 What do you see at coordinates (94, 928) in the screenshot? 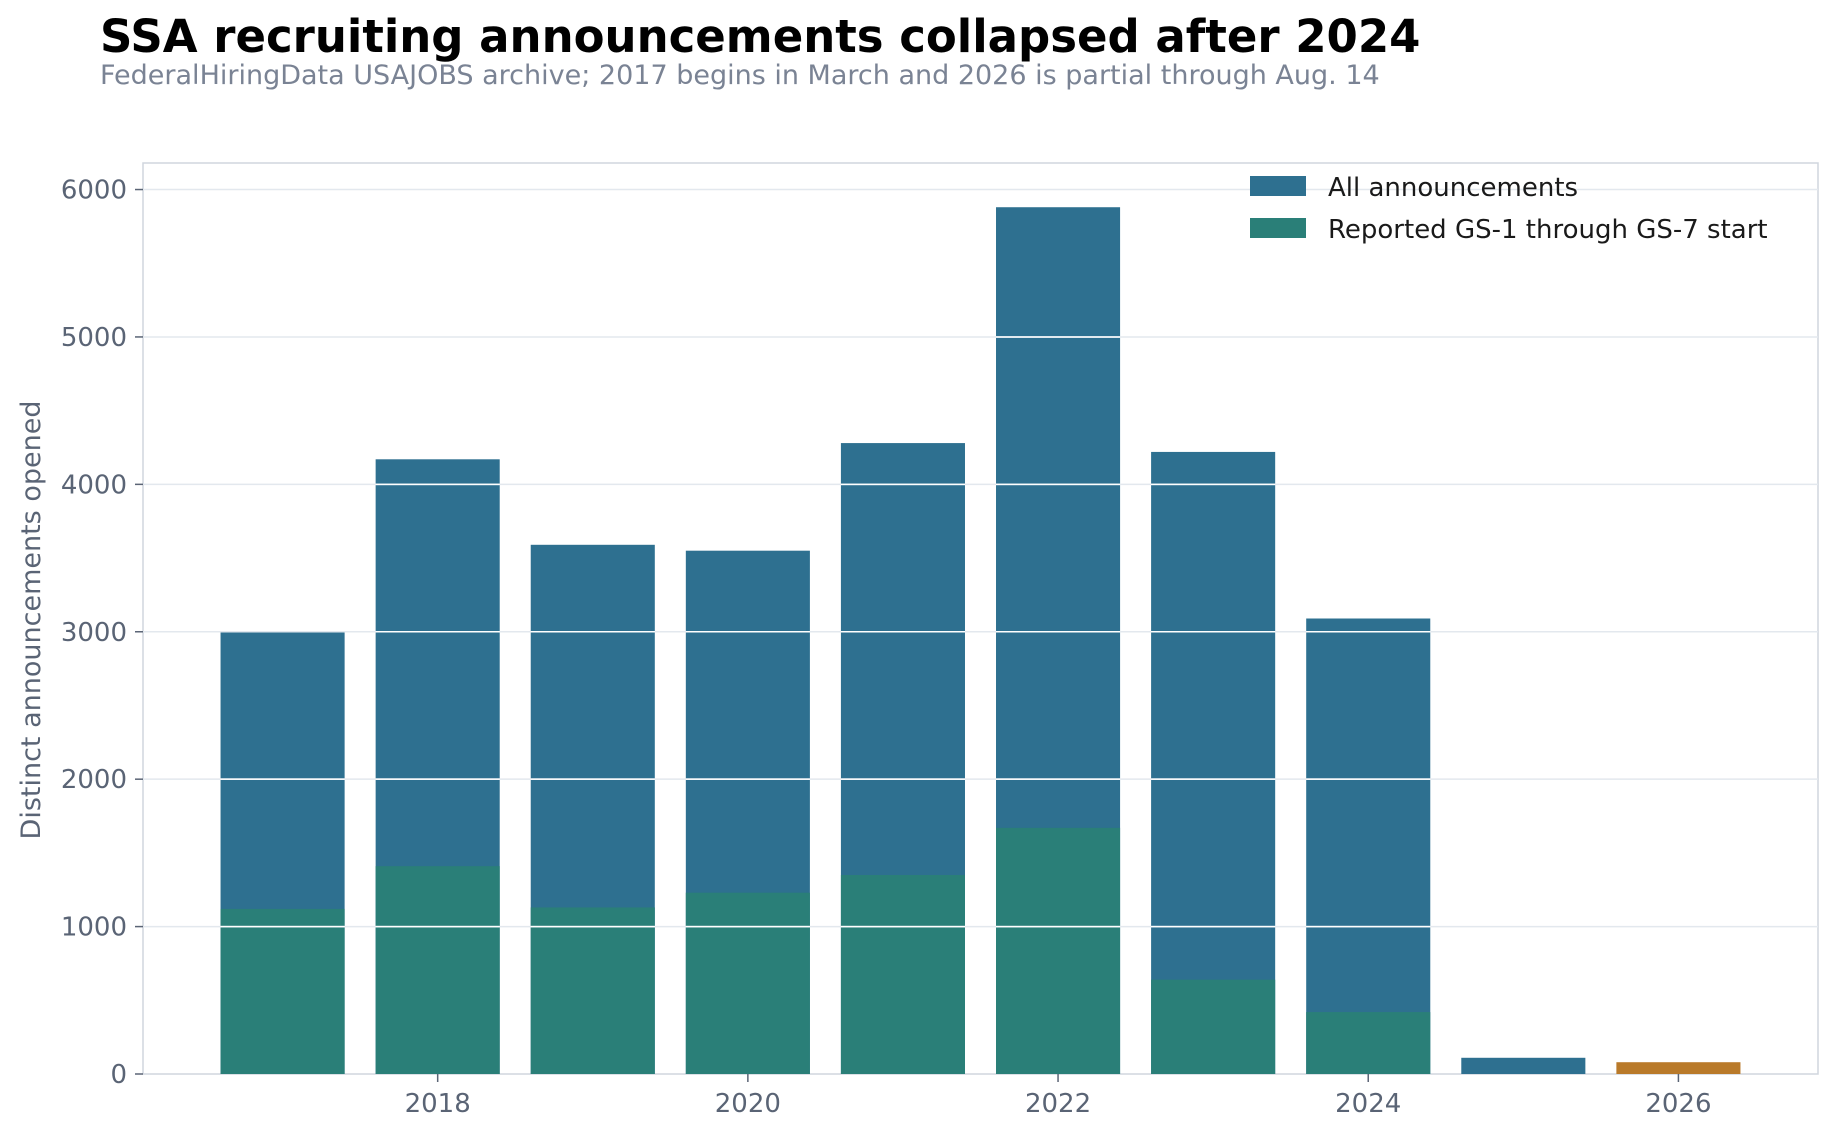
I see `y-tick-label: 1000` at bounding box center [94, 928].